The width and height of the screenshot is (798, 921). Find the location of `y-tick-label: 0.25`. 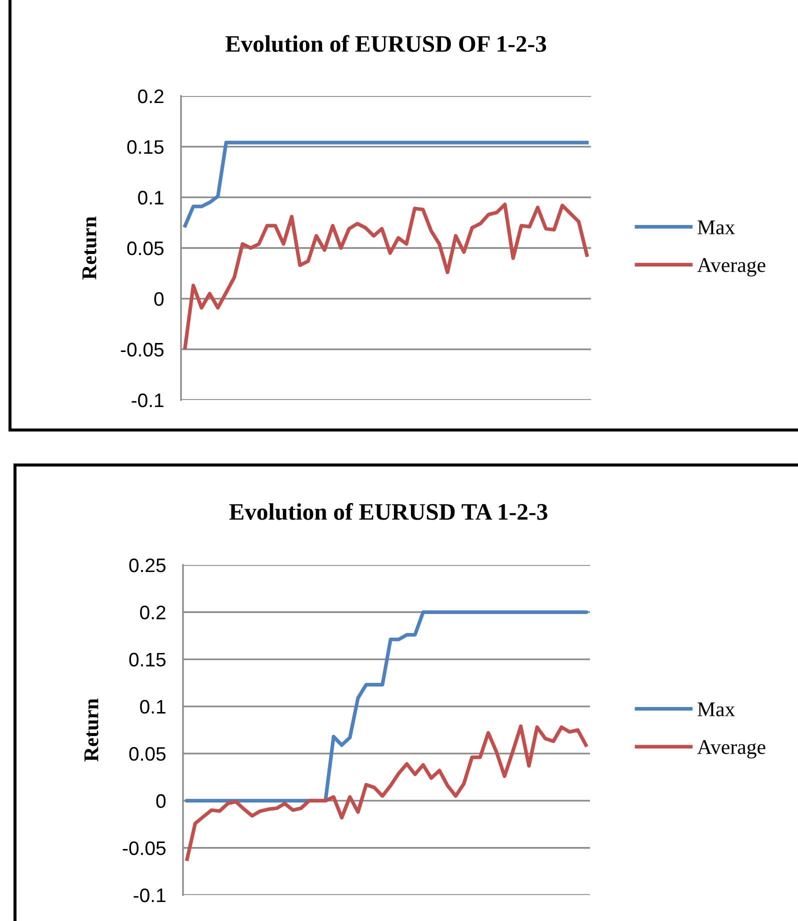

y-tick-label: 0.25 is located at coordinates (147, 565).